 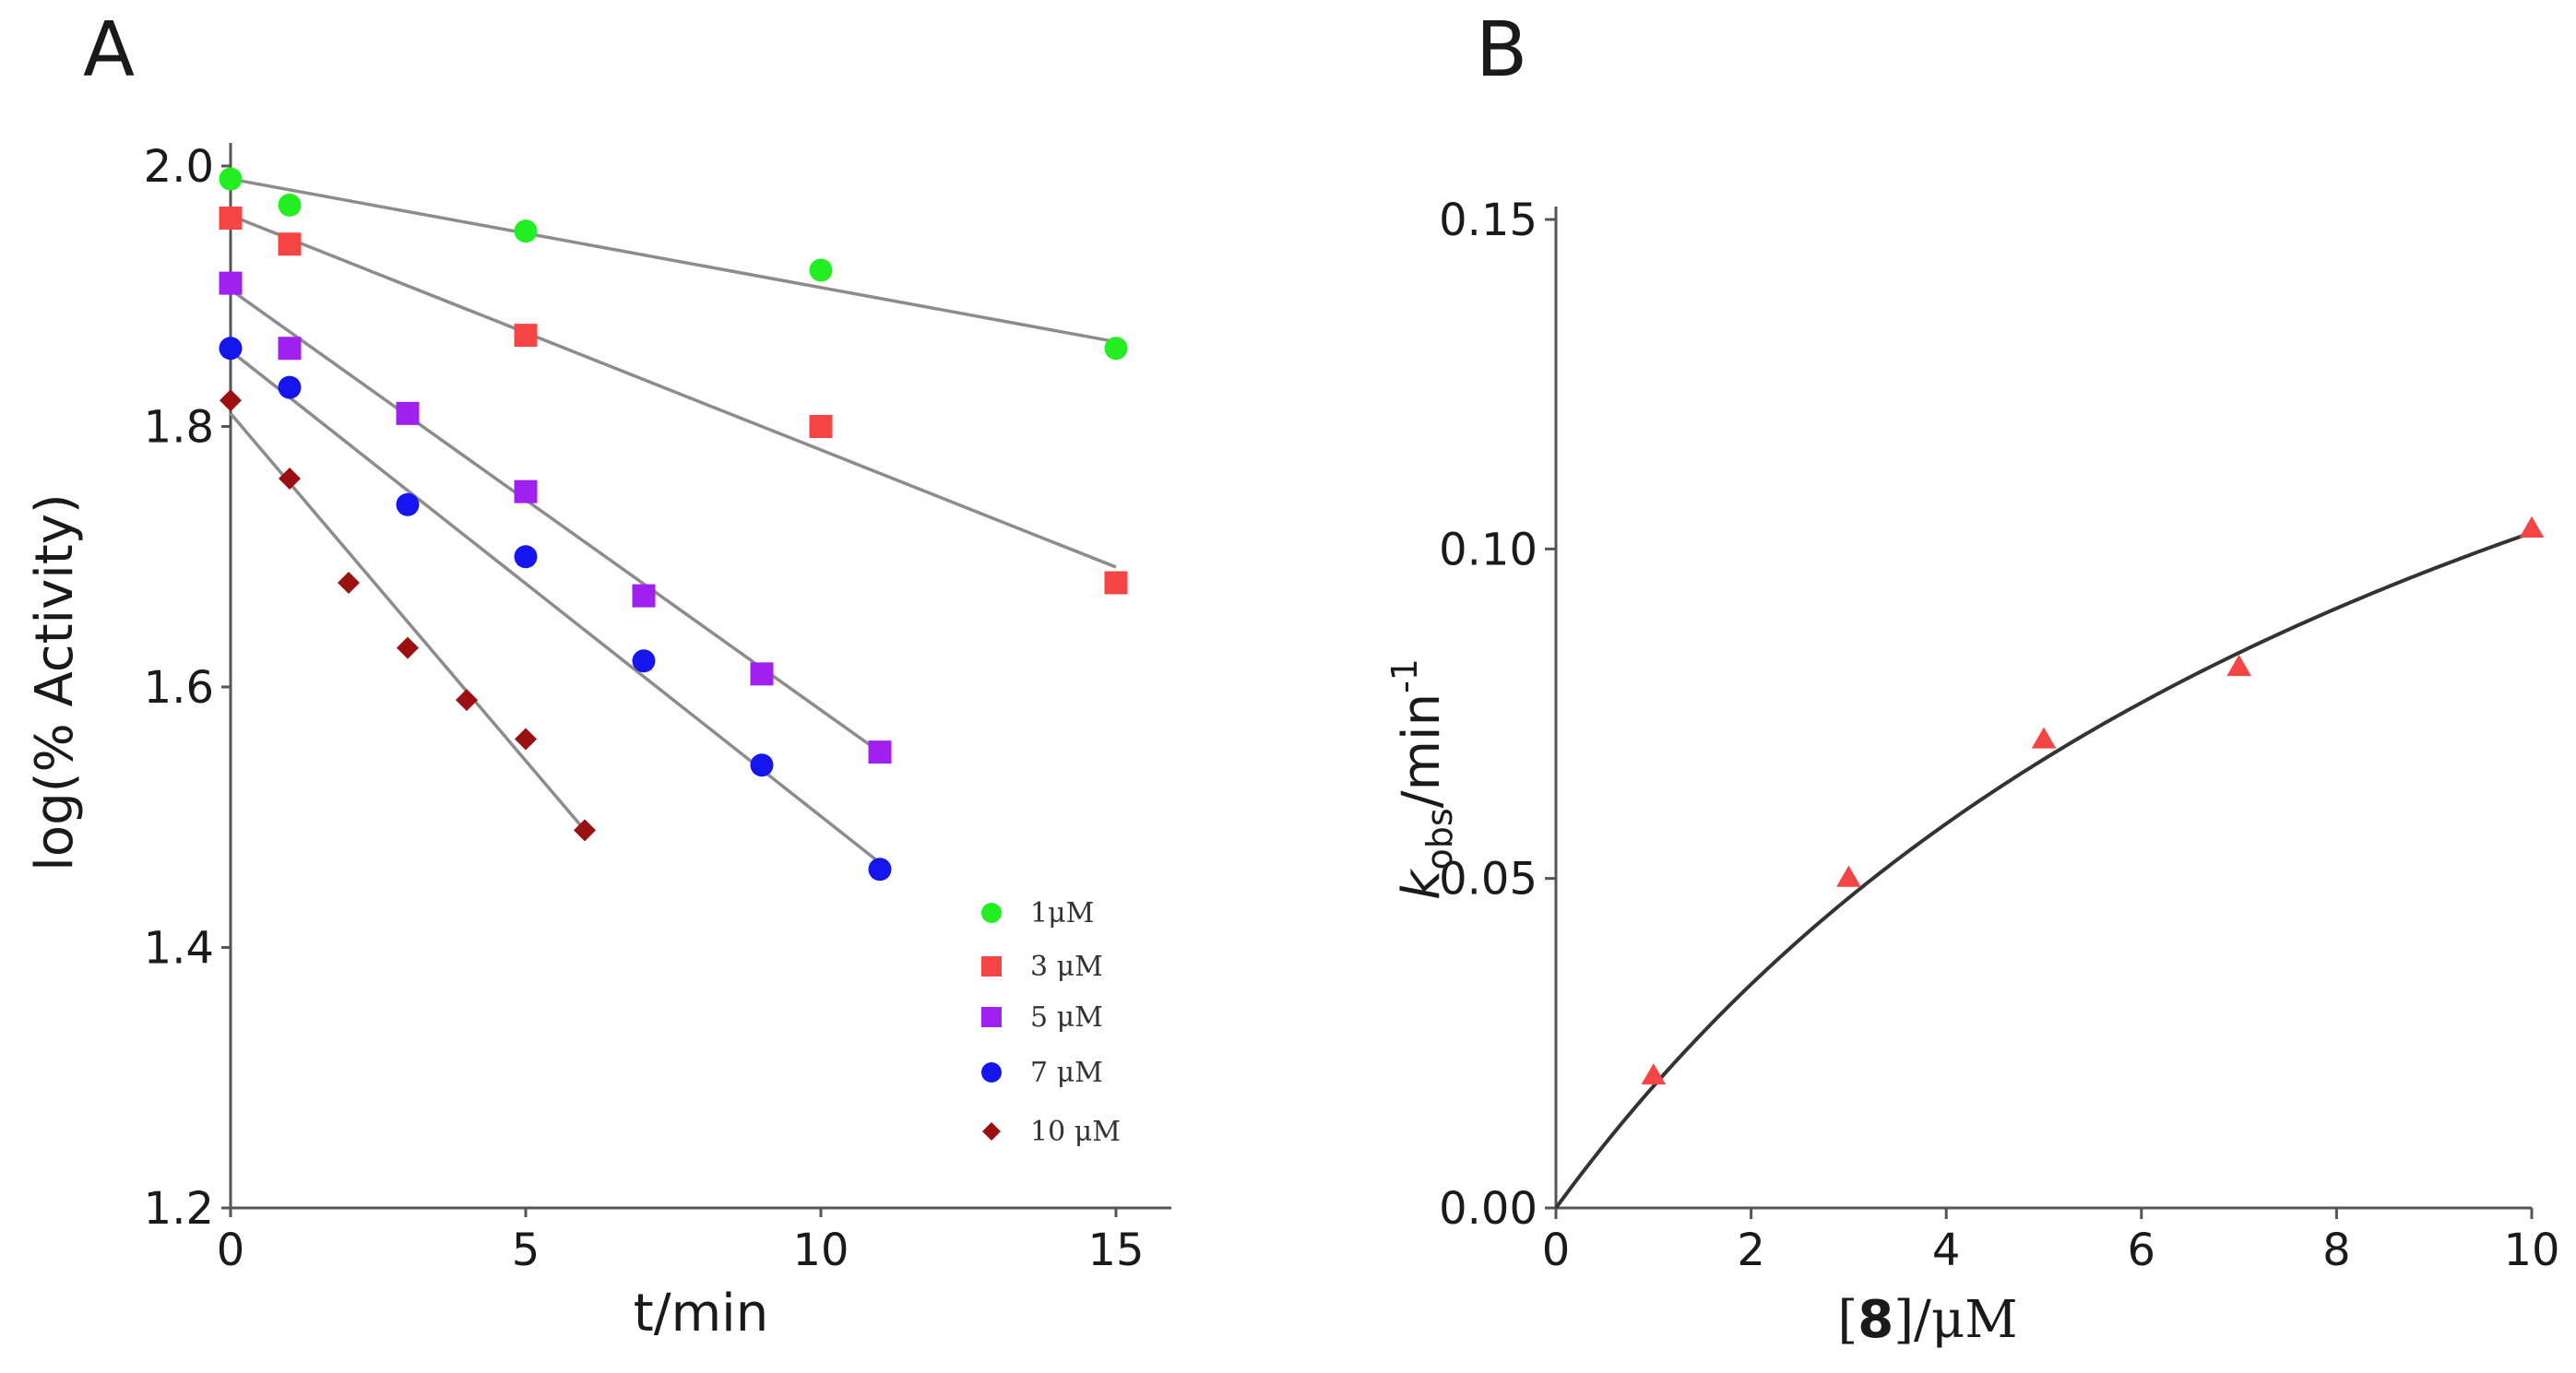 I want to click on chart-a-y-axis-title: log(% Activity), so click(x=55, y=682).